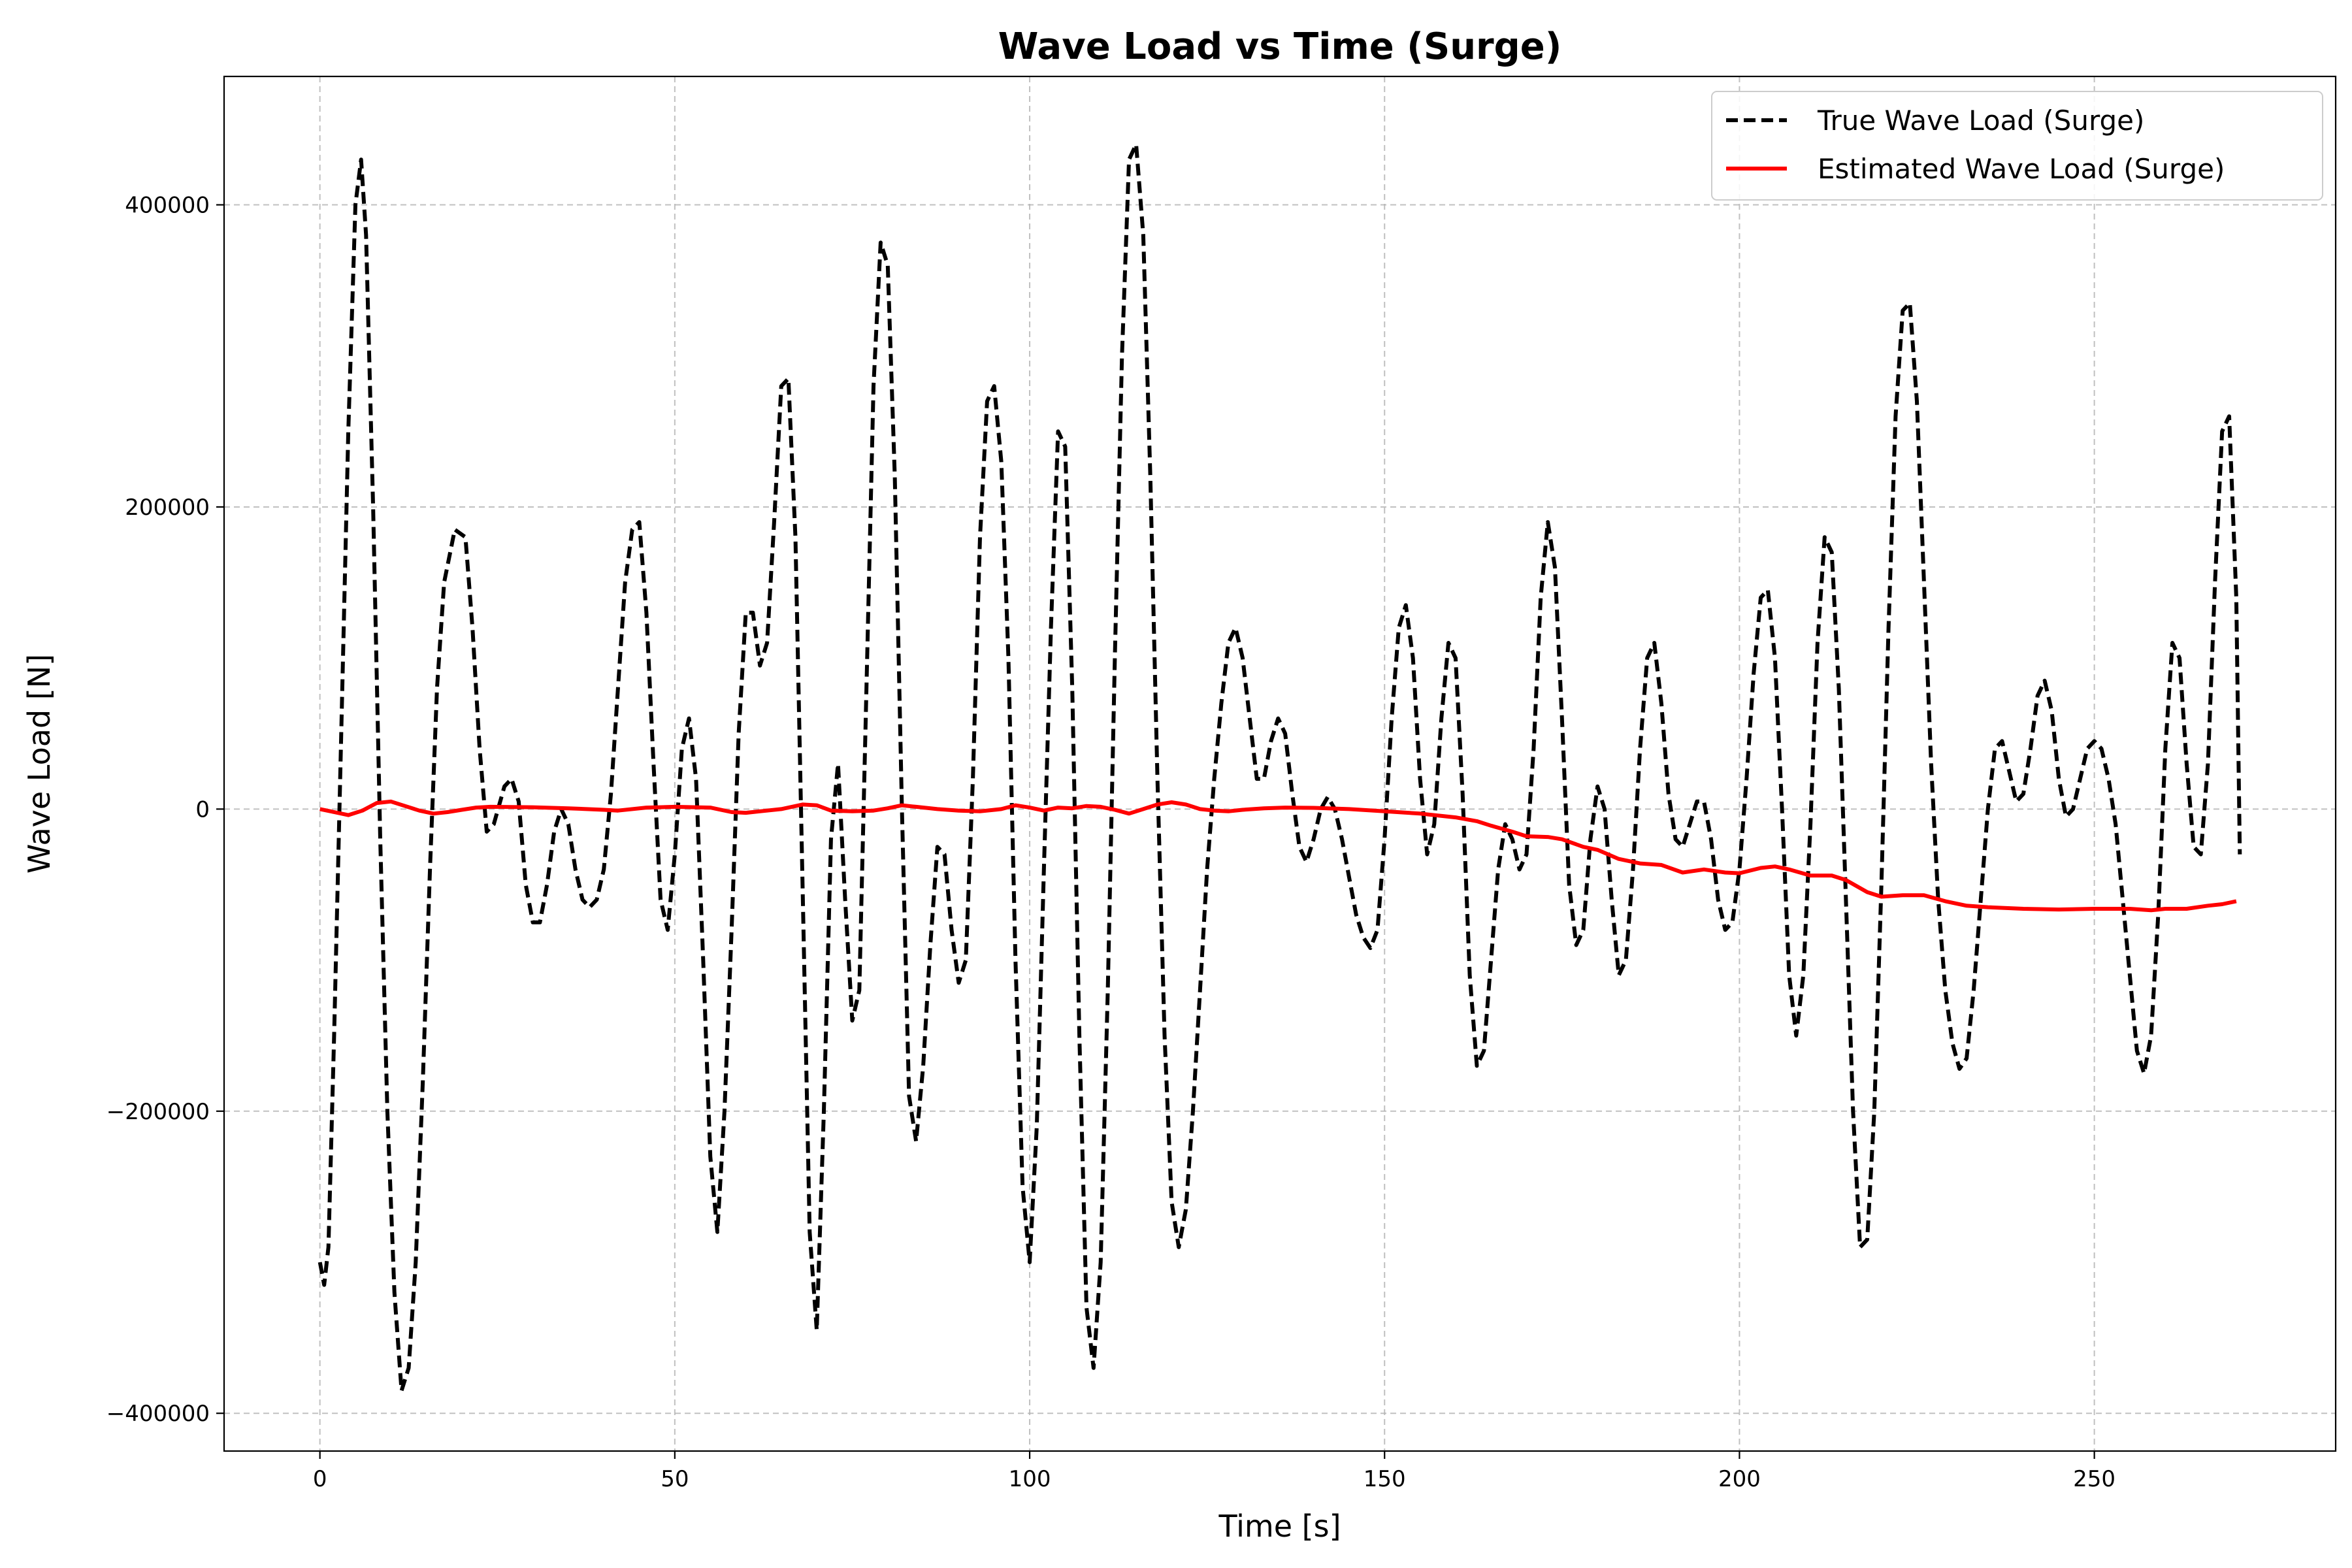 The image size is (2352, 1568). What do you see at coordinates (167, 508) in the screenshot?
I see `y-tick-label: 200000` at bounding box center [167, 508].